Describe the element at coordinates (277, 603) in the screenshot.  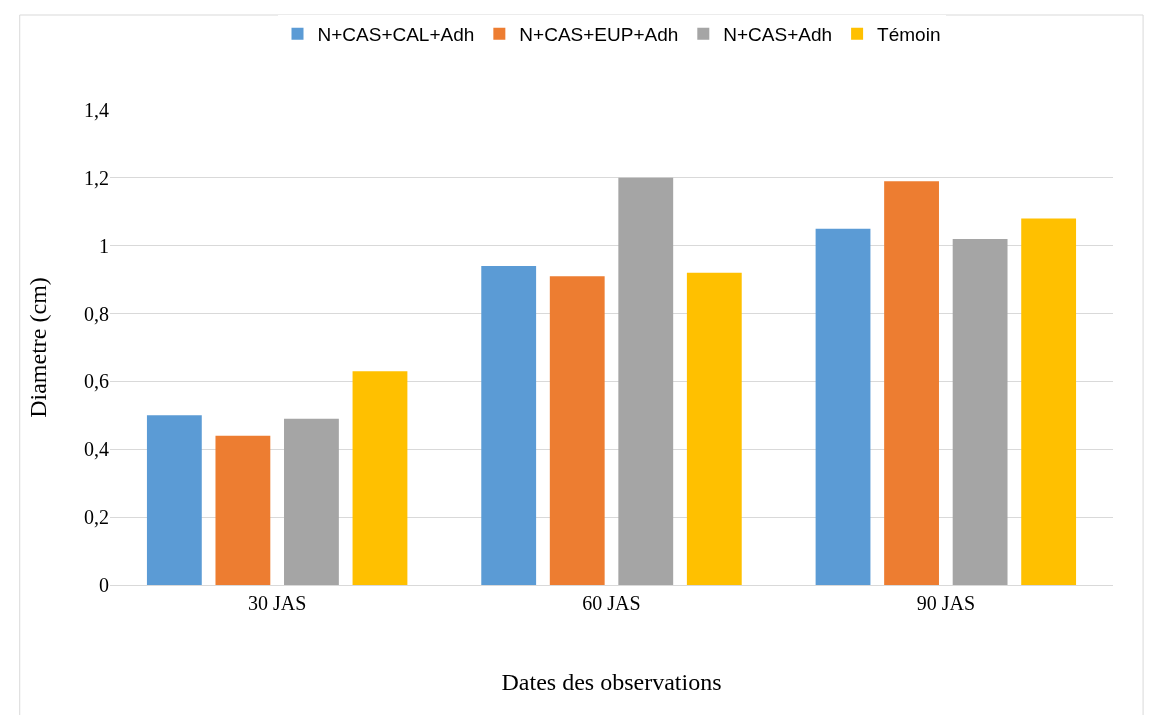
I see `x-tick-label: 30 JAS` at that location.